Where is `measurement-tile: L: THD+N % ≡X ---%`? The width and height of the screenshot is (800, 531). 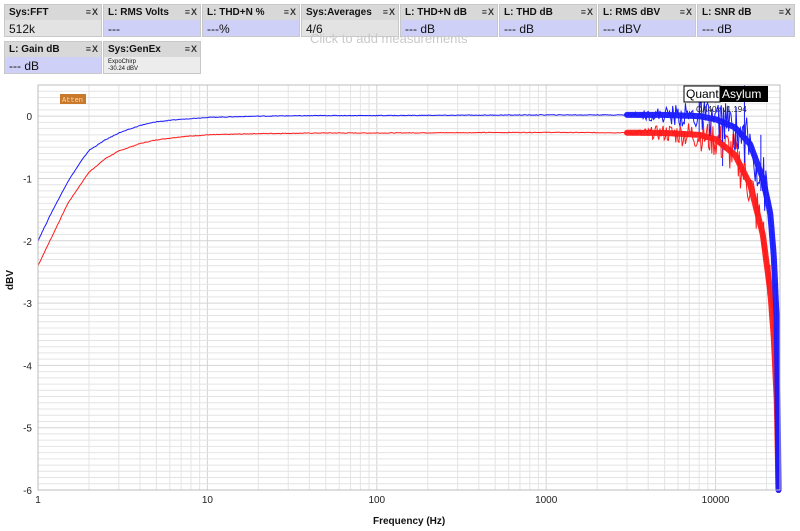
measurement-tile: L: THD+N % ≡X ---% is located at coordinates (251, 20).